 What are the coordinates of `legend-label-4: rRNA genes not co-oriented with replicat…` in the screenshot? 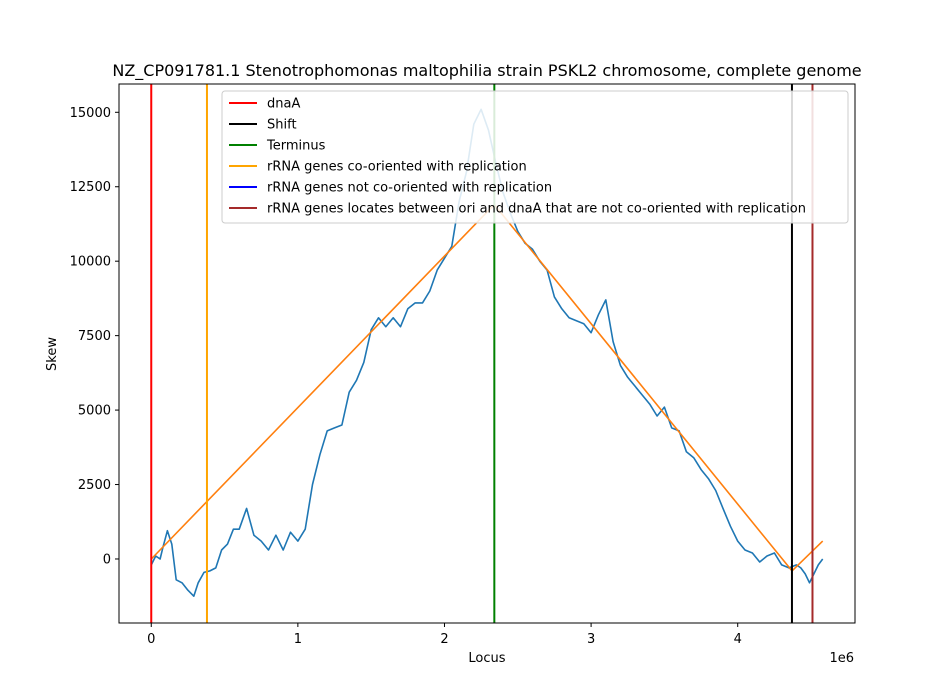 It's located at (409, 188).